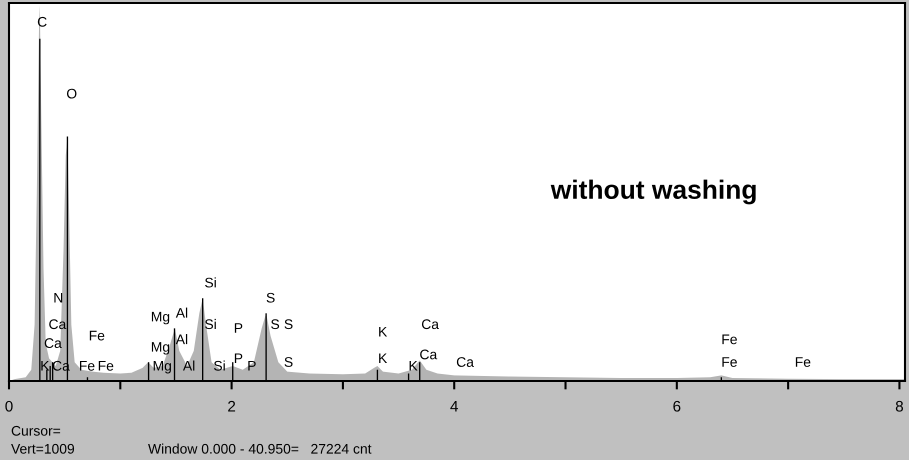 The image size is (909, 460). I want to click on x-tick-label: 6, so click(676, 406).